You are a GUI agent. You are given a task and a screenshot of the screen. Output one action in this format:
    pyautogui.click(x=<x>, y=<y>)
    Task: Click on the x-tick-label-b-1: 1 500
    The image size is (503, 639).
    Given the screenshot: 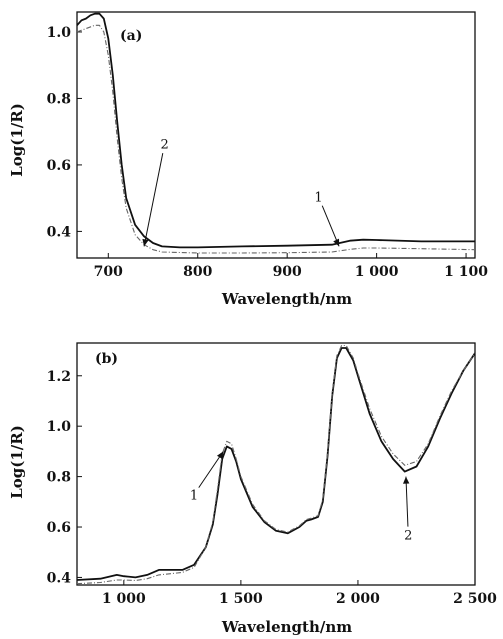 What is the action you would take?
    pyautogui.click(x=241, y=599)
    